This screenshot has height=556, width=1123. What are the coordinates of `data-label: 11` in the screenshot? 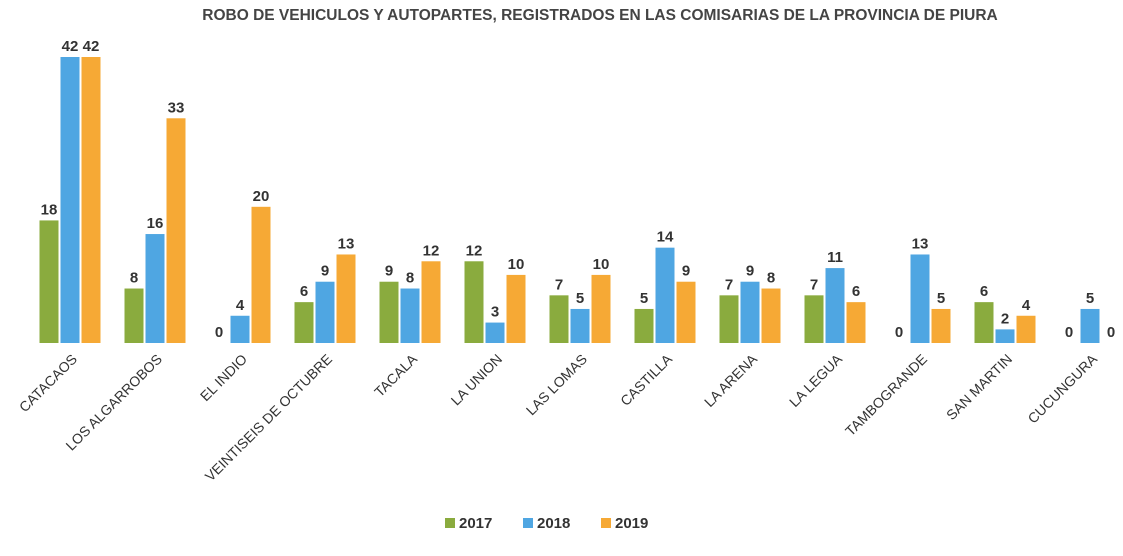 It's located at (835, 257).